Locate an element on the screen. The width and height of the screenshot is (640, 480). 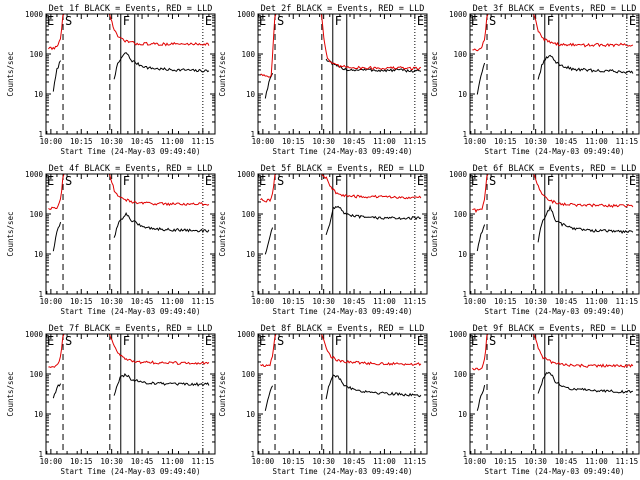
chart-title: Det 8f BLACK = Events, RED = LLD is located at coordinates (343, 329).